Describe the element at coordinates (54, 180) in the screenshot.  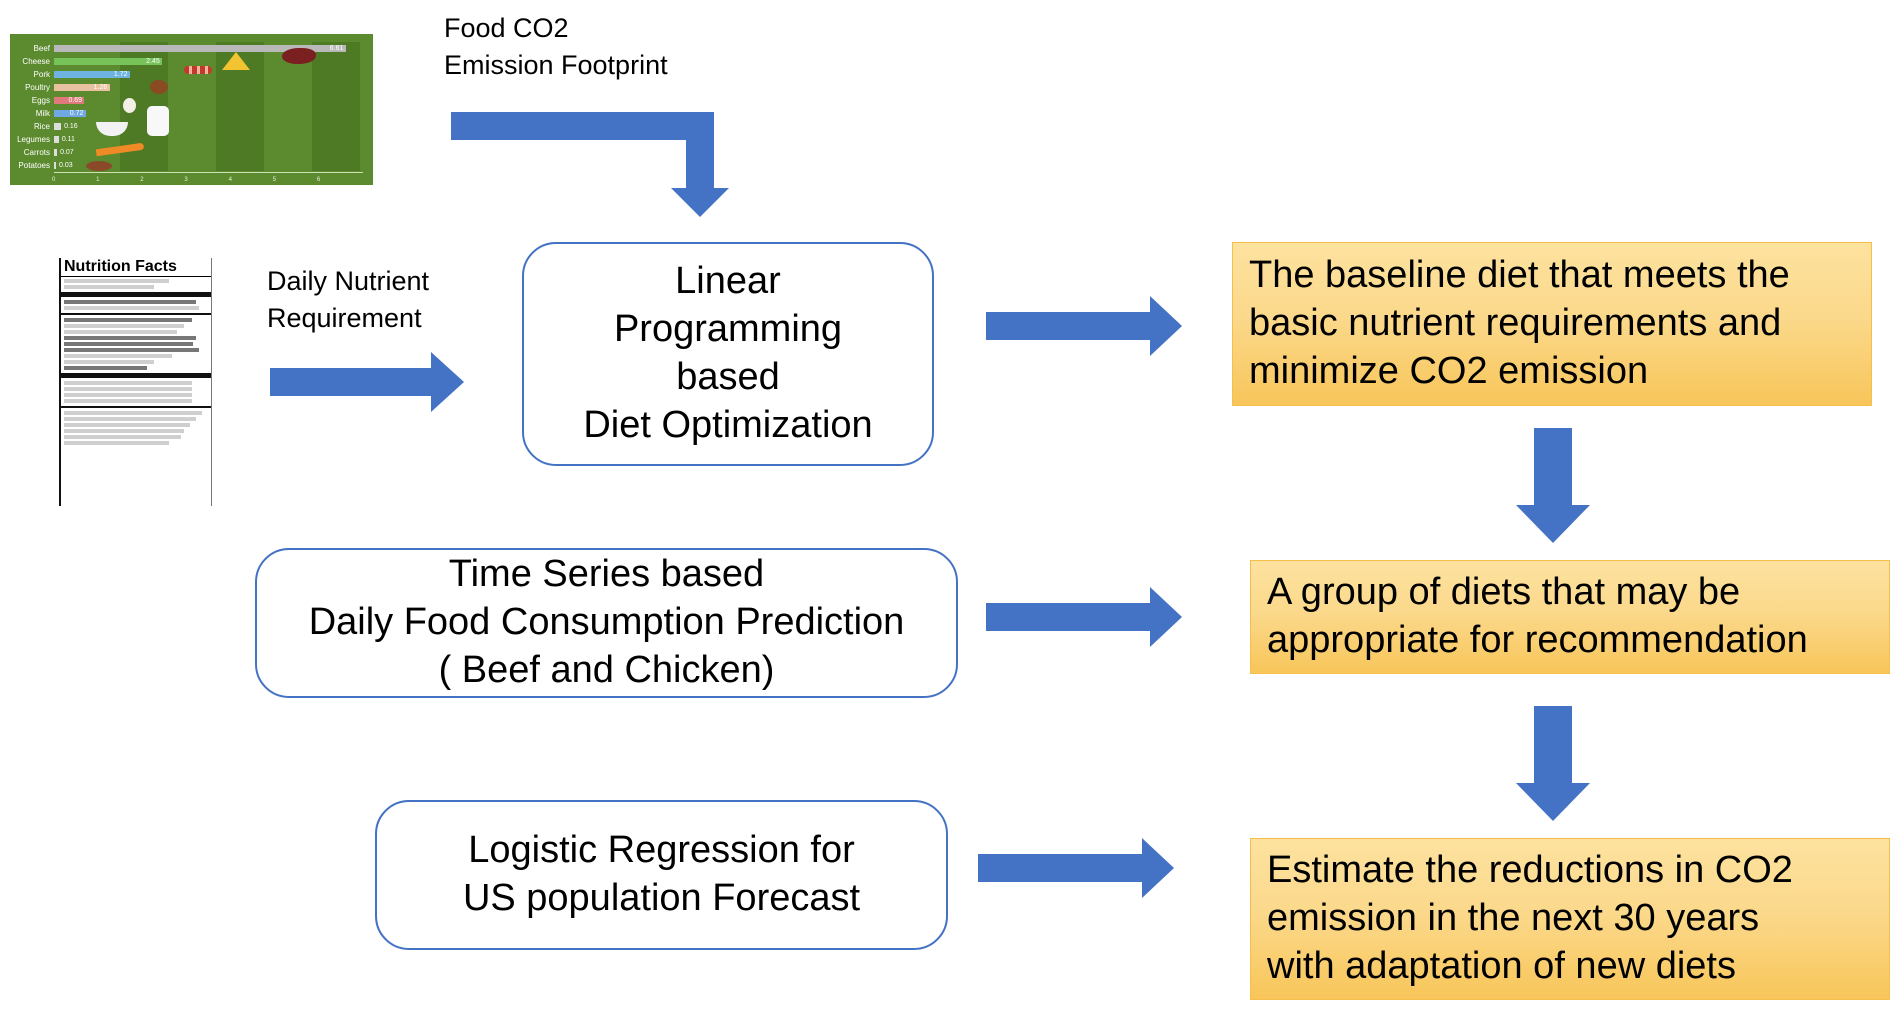
I see `chart-tick-label: 0` at that location.